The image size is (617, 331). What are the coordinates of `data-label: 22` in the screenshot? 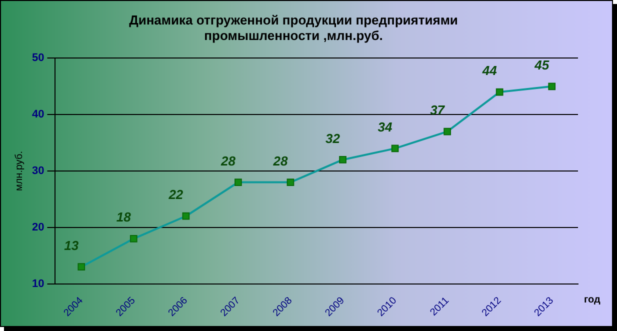 It's located at (176, 194).